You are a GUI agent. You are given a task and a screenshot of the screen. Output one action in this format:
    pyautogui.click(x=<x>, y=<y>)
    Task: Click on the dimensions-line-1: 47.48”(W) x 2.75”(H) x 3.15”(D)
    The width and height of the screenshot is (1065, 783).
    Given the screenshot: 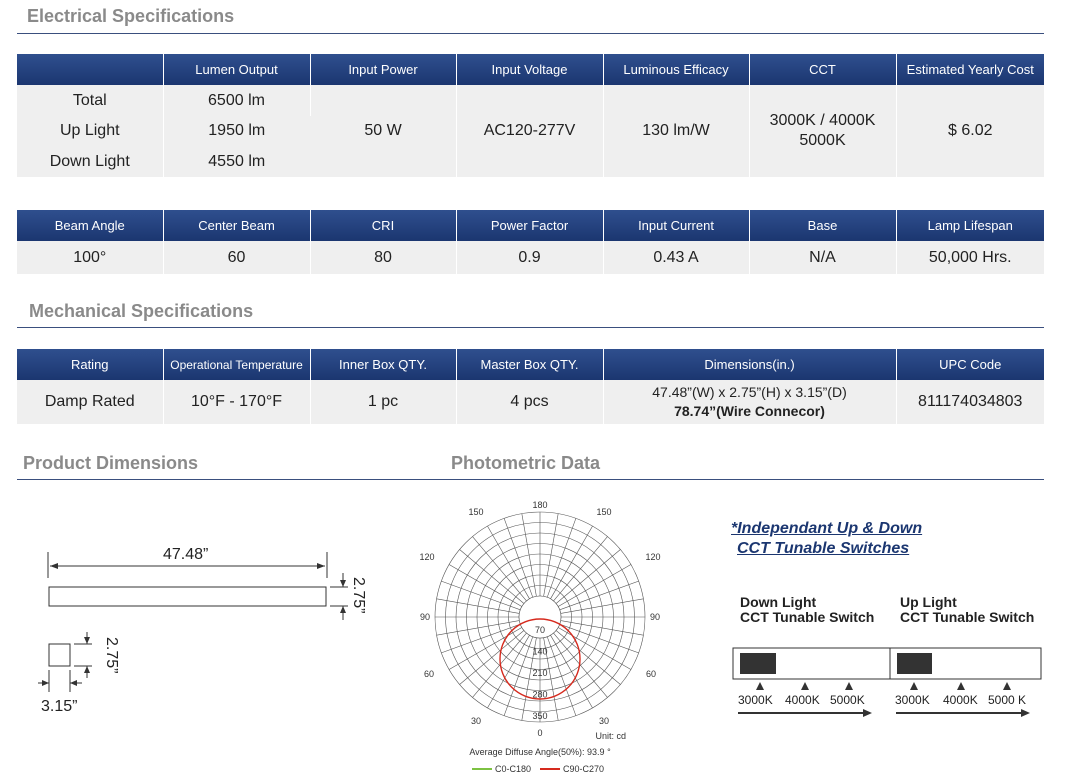 What is the action you would take?
    pyautogui.click(x=749, y=392)
    